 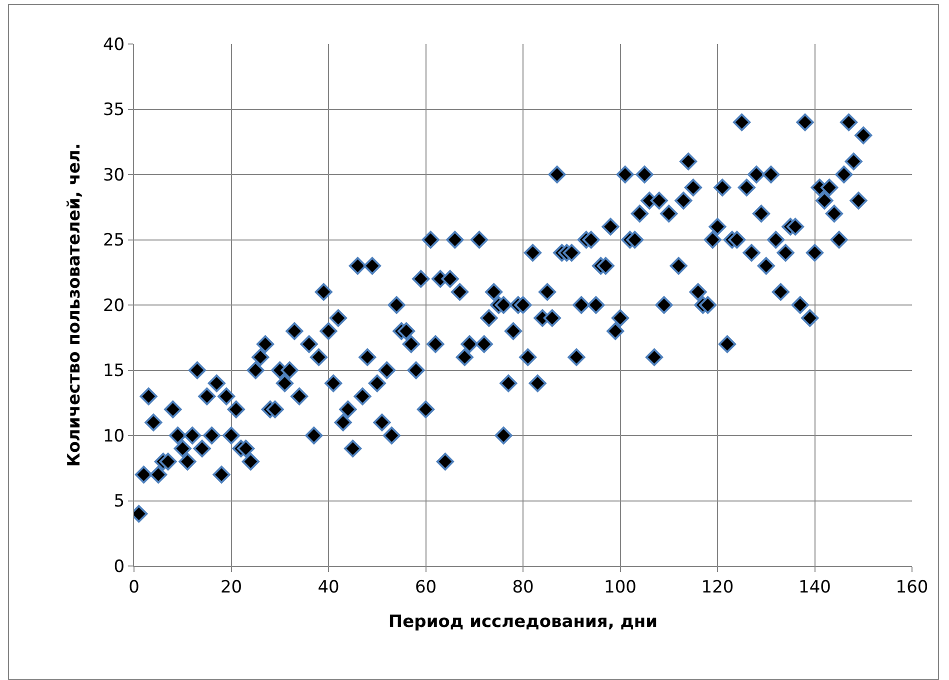 What do you see at coordinates (113, 371) in the screenshot?
I see `y-tick-label: 15` at bounding box center [113, 371].